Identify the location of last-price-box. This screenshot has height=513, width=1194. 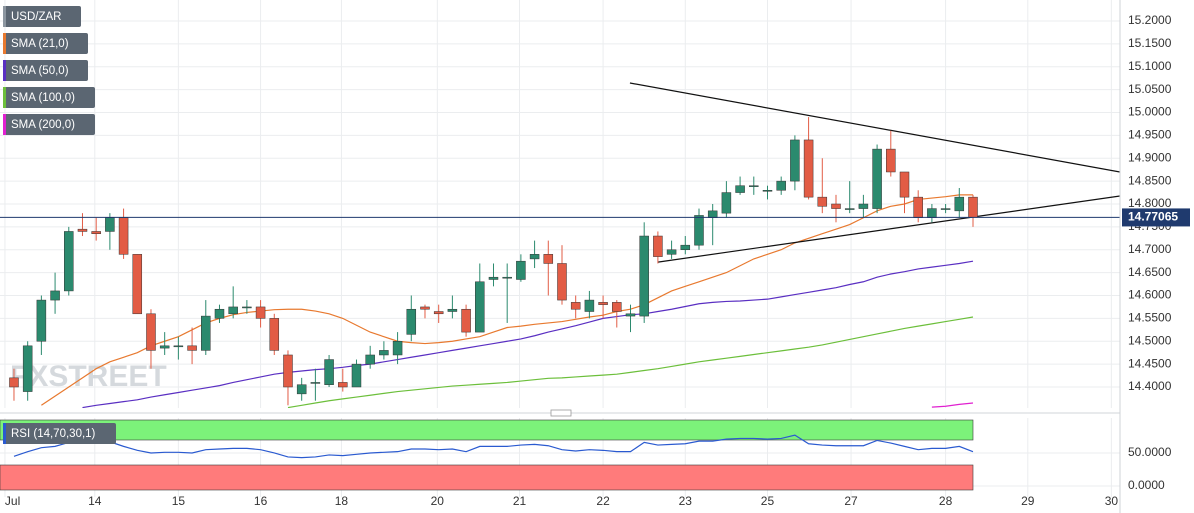
(1156, 217).